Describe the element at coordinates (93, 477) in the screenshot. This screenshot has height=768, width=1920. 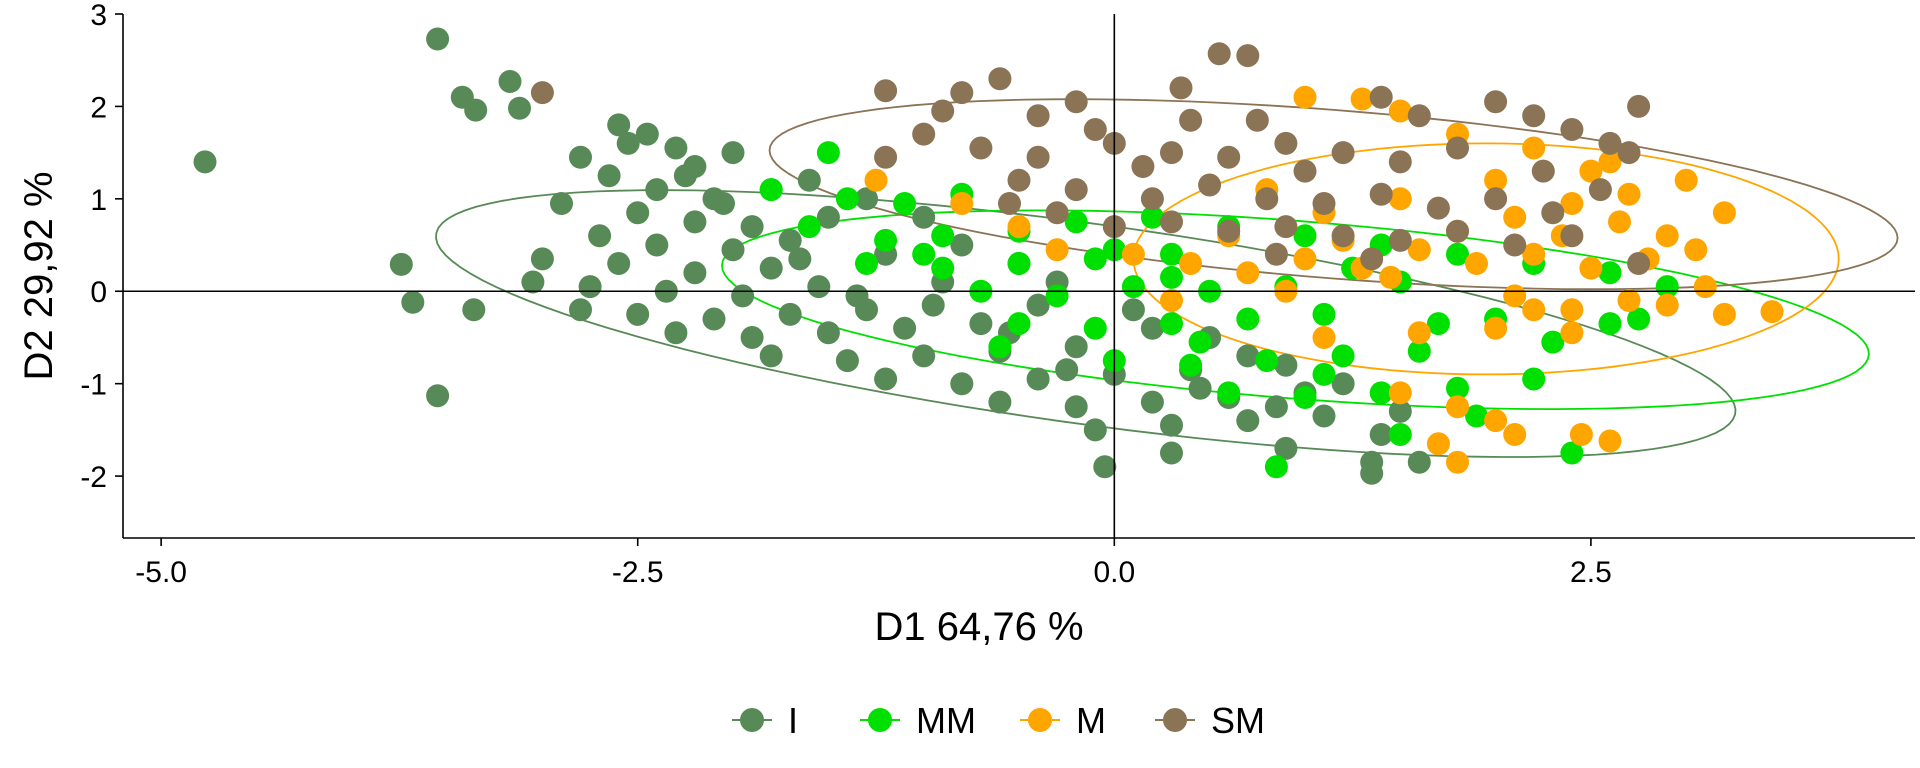
I see `y-tick-label: -2` at that location.